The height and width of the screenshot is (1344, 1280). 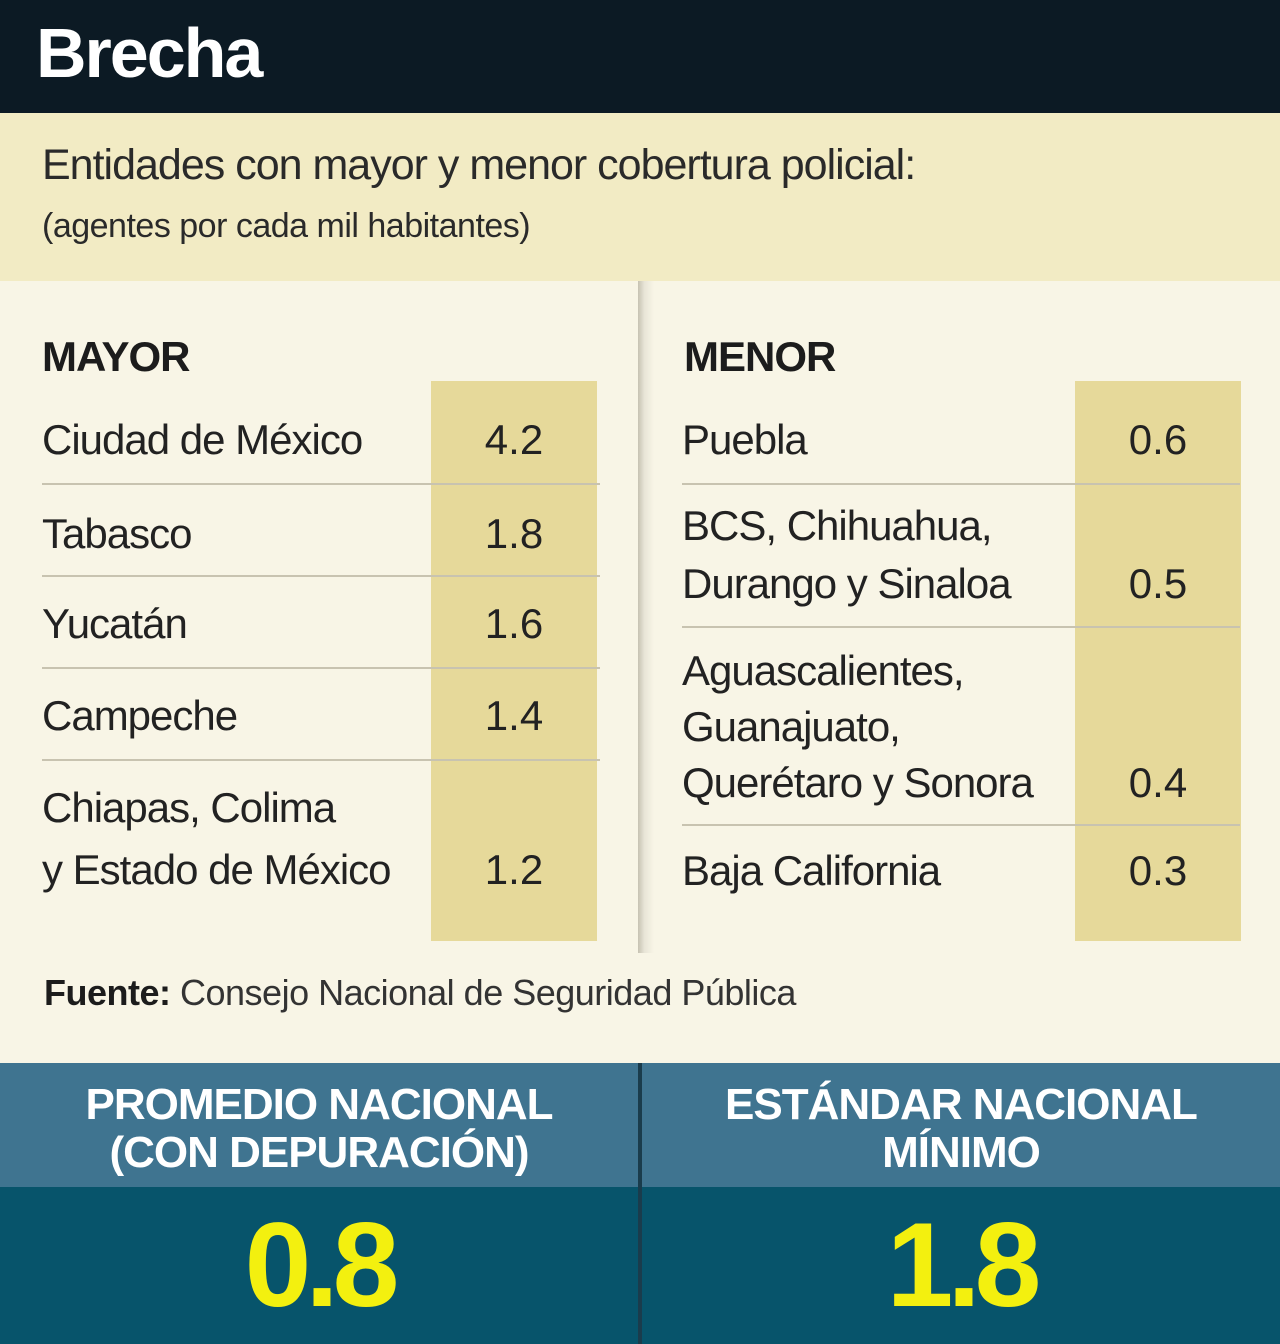 I want to click on mayor-title: MAYOR, so click(x=116, y=356).